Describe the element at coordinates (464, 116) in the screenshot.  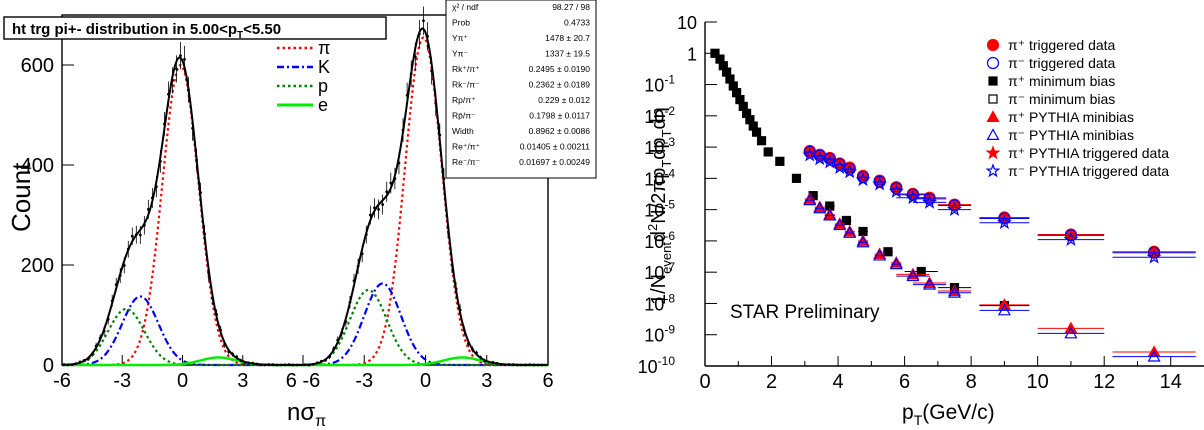
I see `stats-label: Rp̄/π⁻` at that location.